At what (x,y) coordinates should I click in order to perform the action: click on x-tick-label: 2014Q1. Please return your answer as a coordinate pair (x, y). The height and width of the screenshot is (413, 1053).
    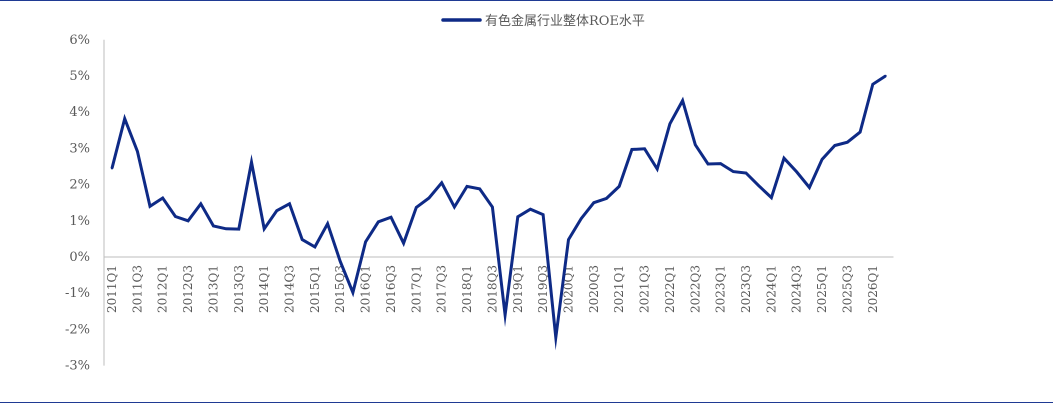
    Looking at the image, I should click on (264, 289).